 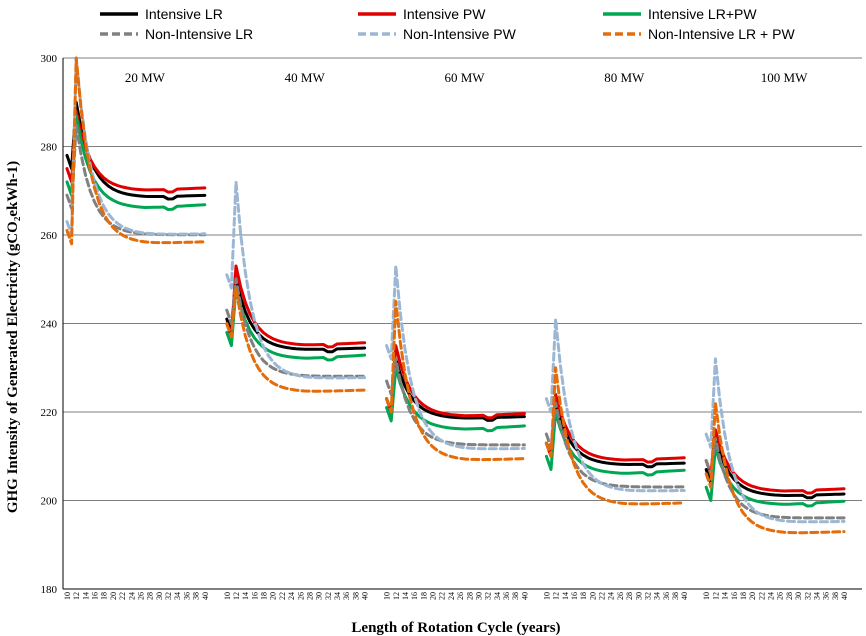 What do you see at coordinates (85, 596) in the screenshot?
I see `x-tick-20mw-14: 14` at bounding box center [85, 596].